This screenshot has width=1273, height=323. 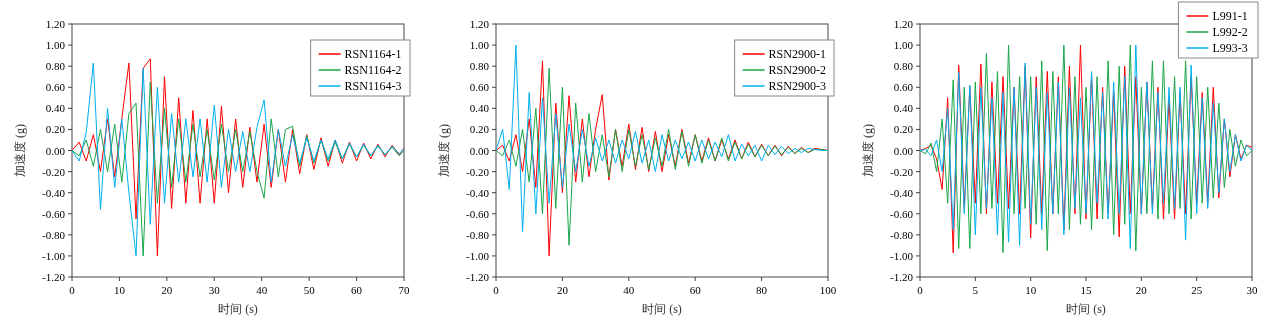 What do you see at coordinates (373, 86) in the screenshot?
I see `legend-label: RSN1164-3` at bounding box center [373, 86].